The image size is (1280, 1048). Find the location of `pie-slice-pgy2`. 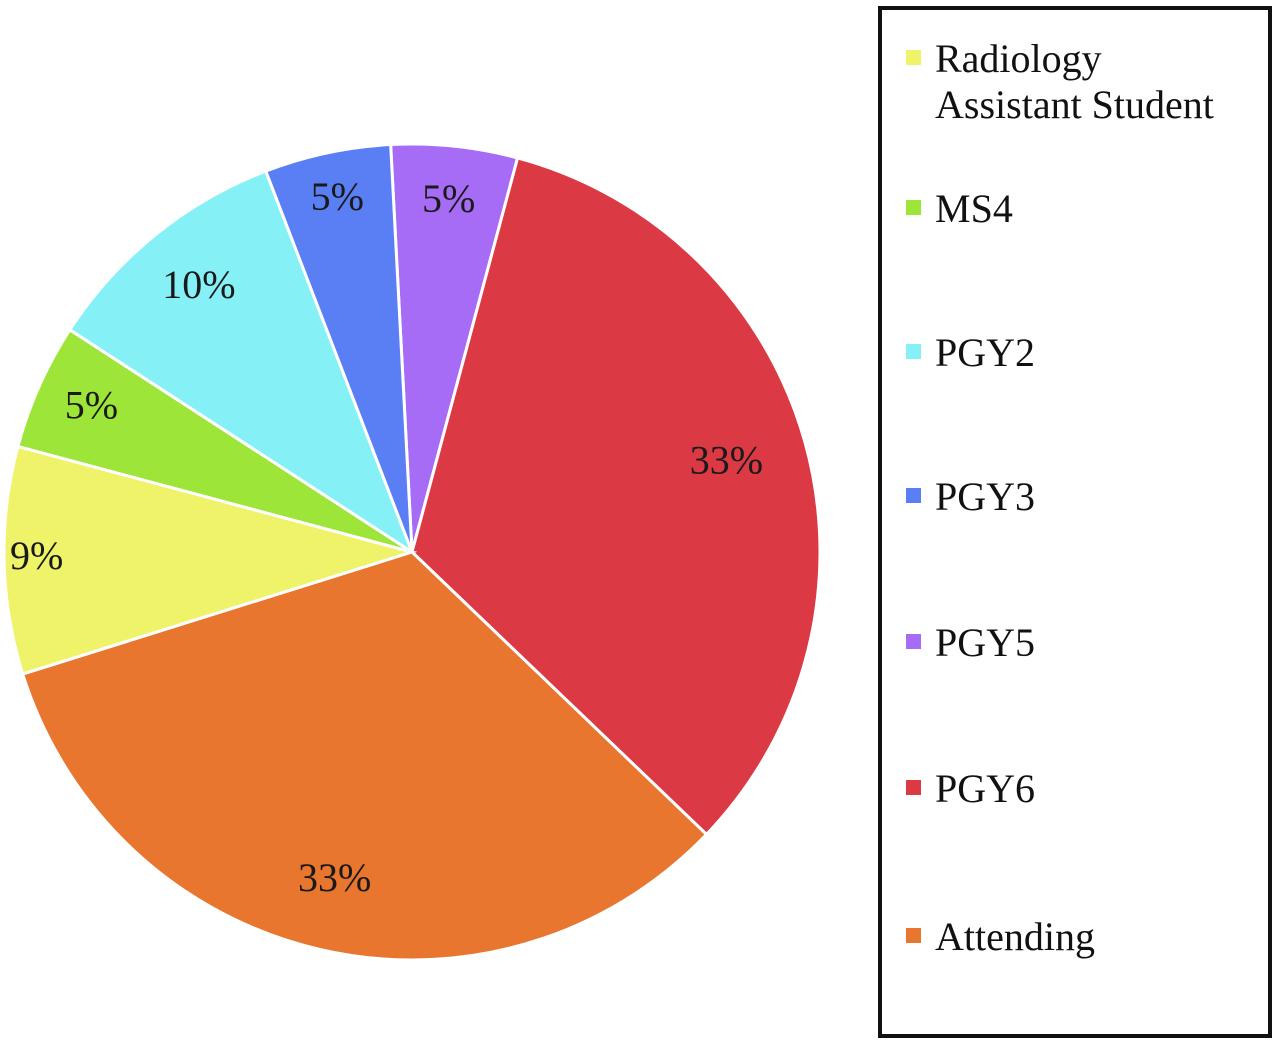

pie-slice-pgy2 is located at coordinates (241, 362).